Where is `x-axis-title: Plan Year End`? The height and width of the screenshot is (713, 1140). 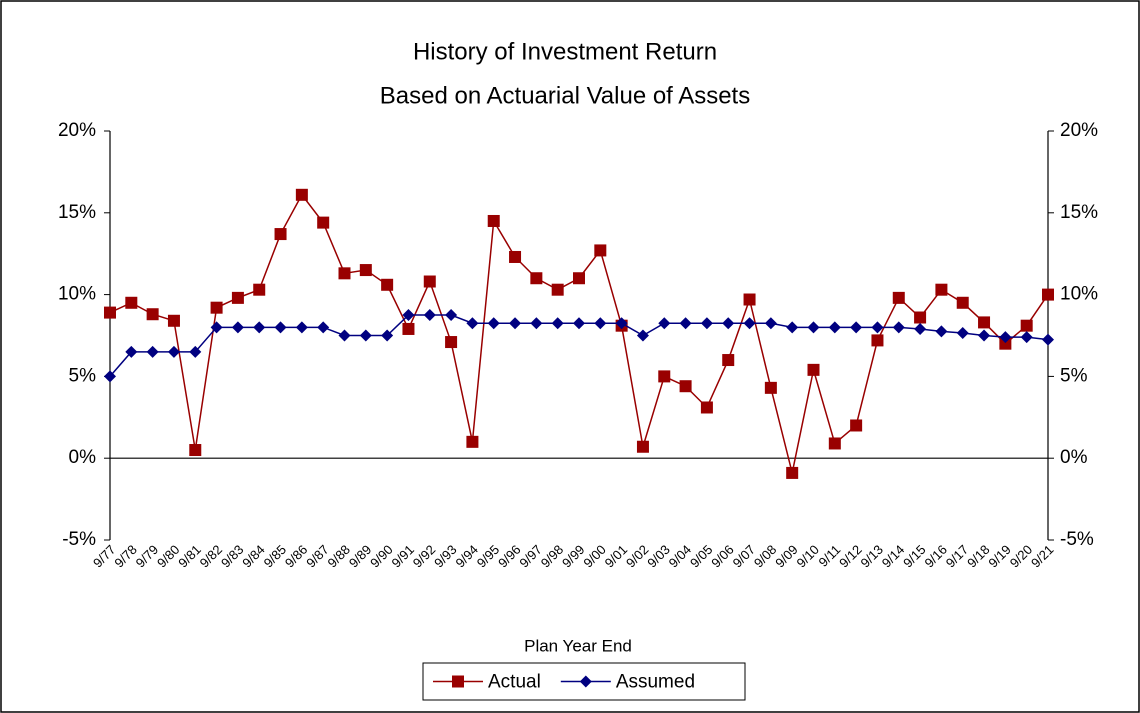
x-axis-title: Plan Year End is located at coordinates (578, 645).